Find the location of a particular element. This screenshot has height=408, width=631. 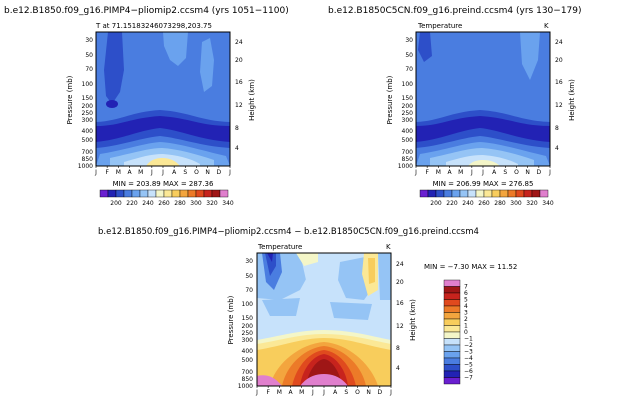

panel-3-subtitle: Temperature is located at coordinates (279, 247).